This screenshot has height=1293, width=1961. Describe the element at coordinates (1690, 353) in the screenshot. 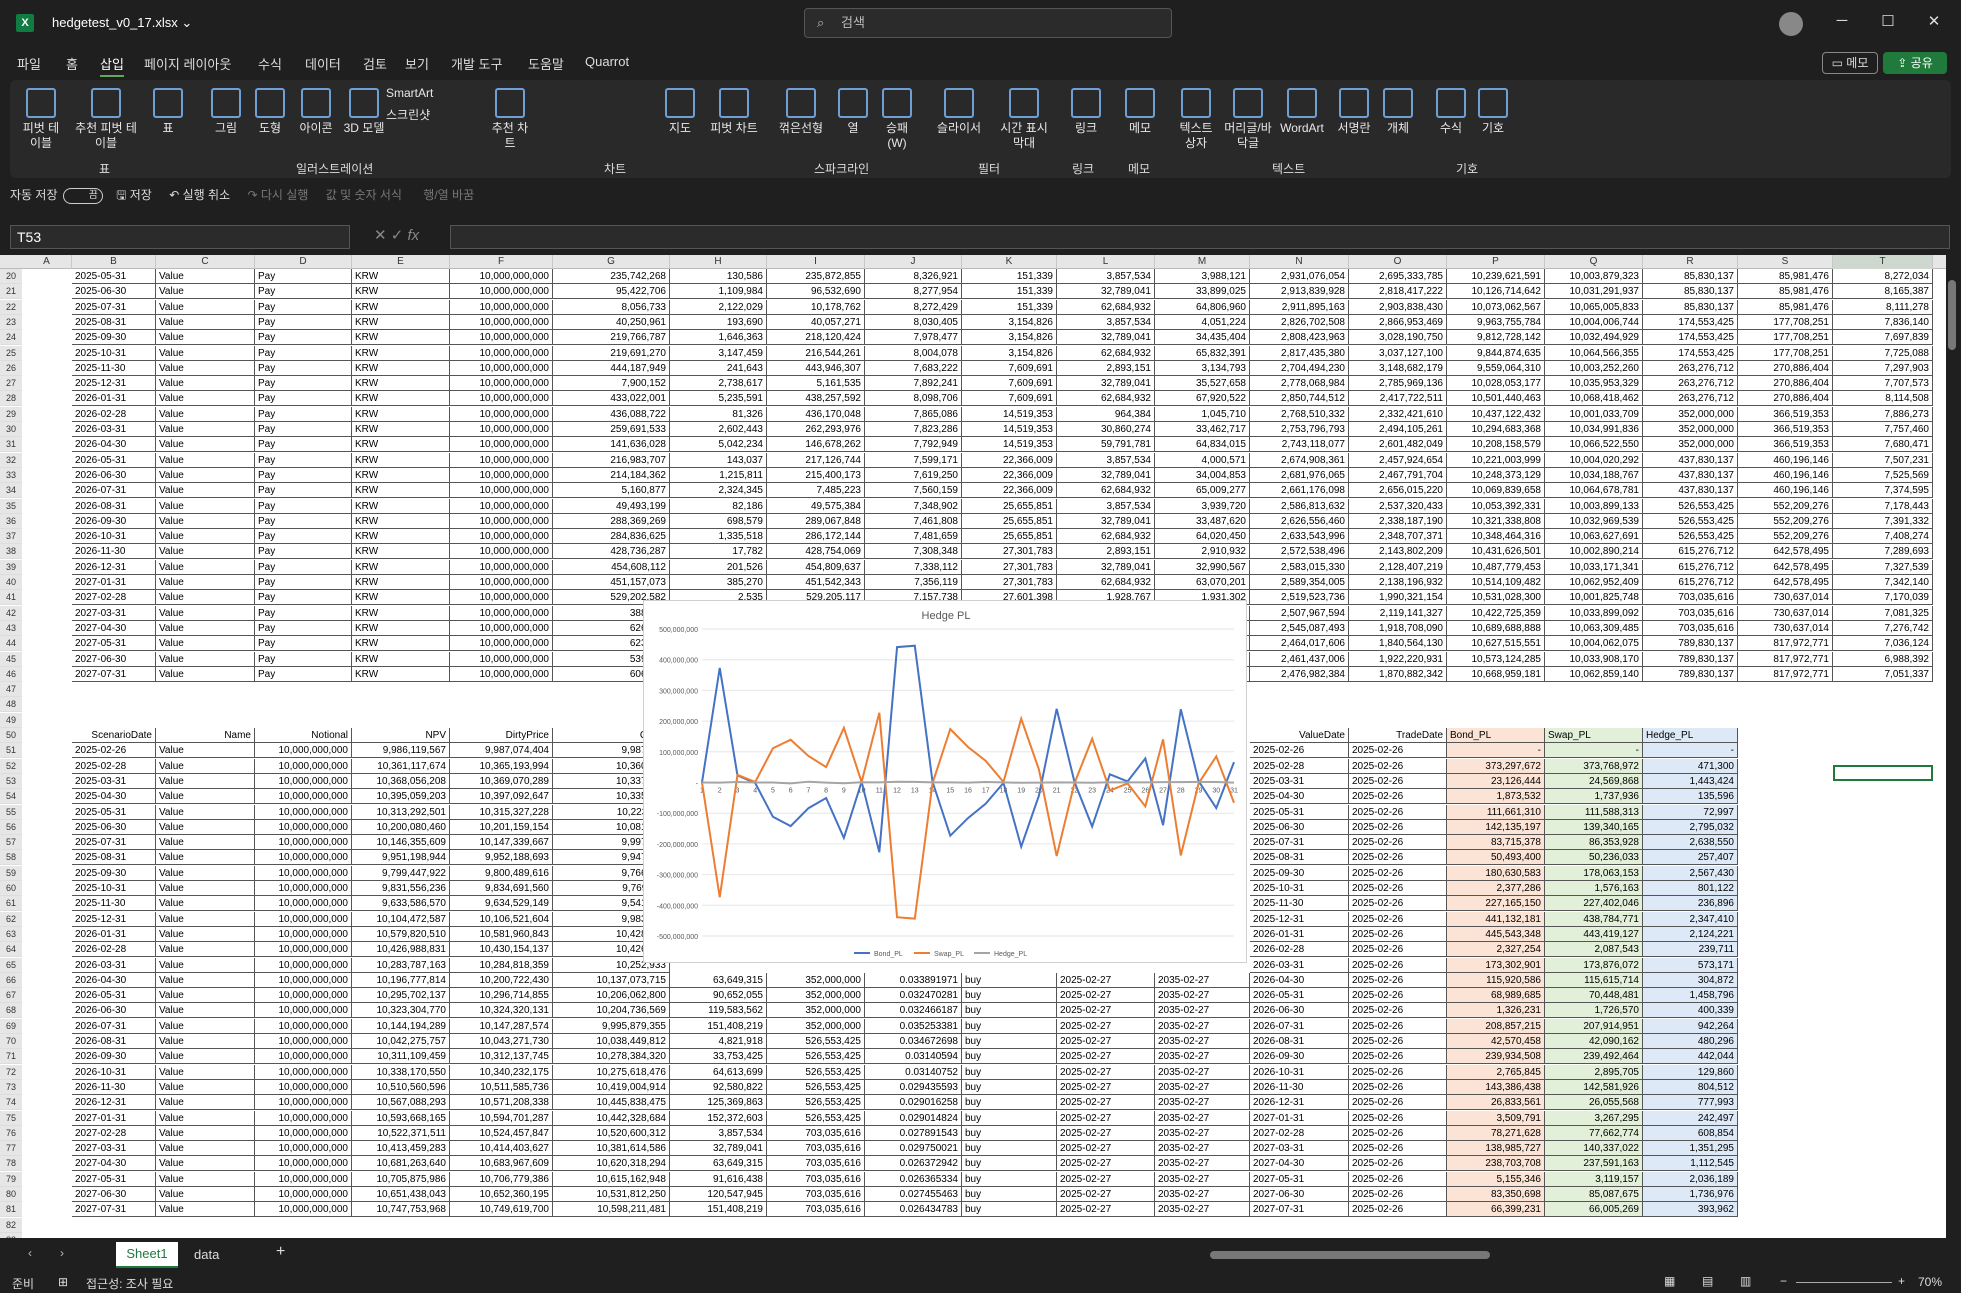

I see `cell: 174,553,425` at that location.